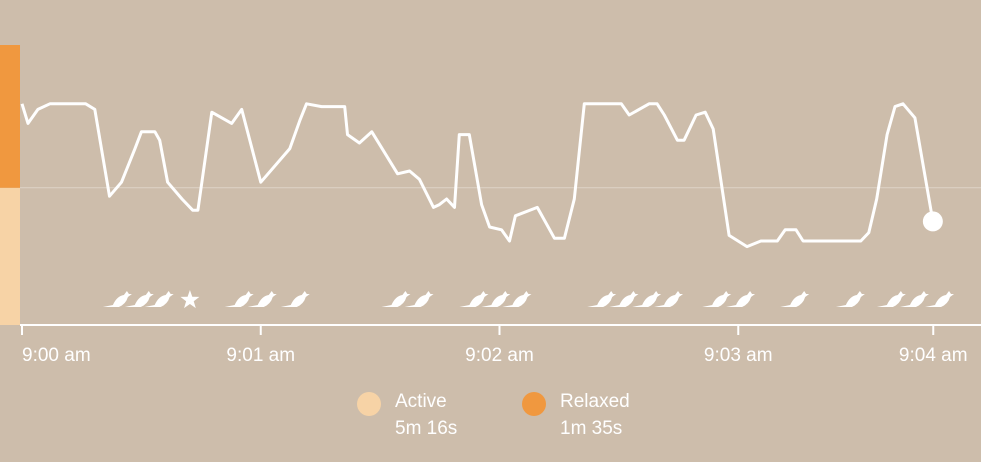 The height and width of the screenshot is (462, 981). I want to click on star-icon, so click(190, 299).